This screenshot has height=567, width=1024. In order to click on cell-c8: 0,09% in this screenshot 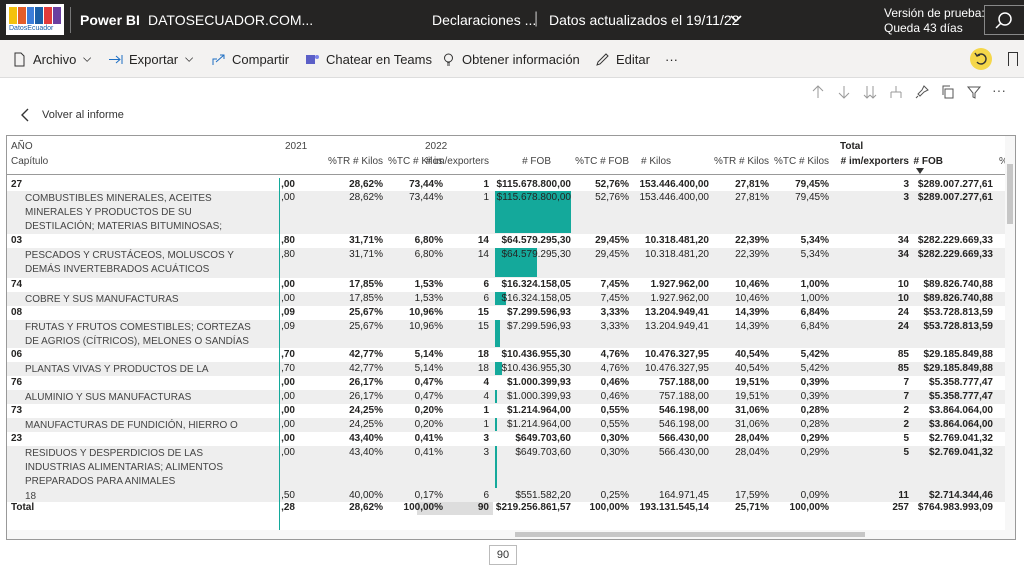, I will do `click(814, 495)`.